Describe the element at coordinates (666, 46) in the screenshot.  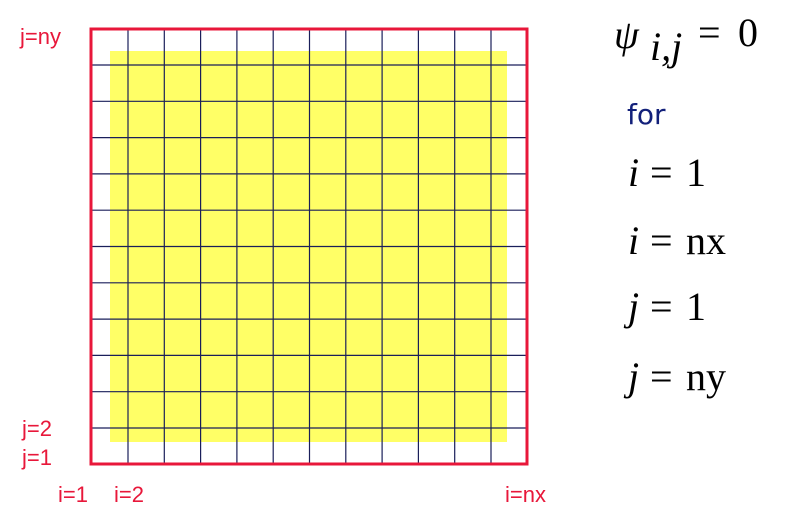
I see `subscript: i,j` at that location.